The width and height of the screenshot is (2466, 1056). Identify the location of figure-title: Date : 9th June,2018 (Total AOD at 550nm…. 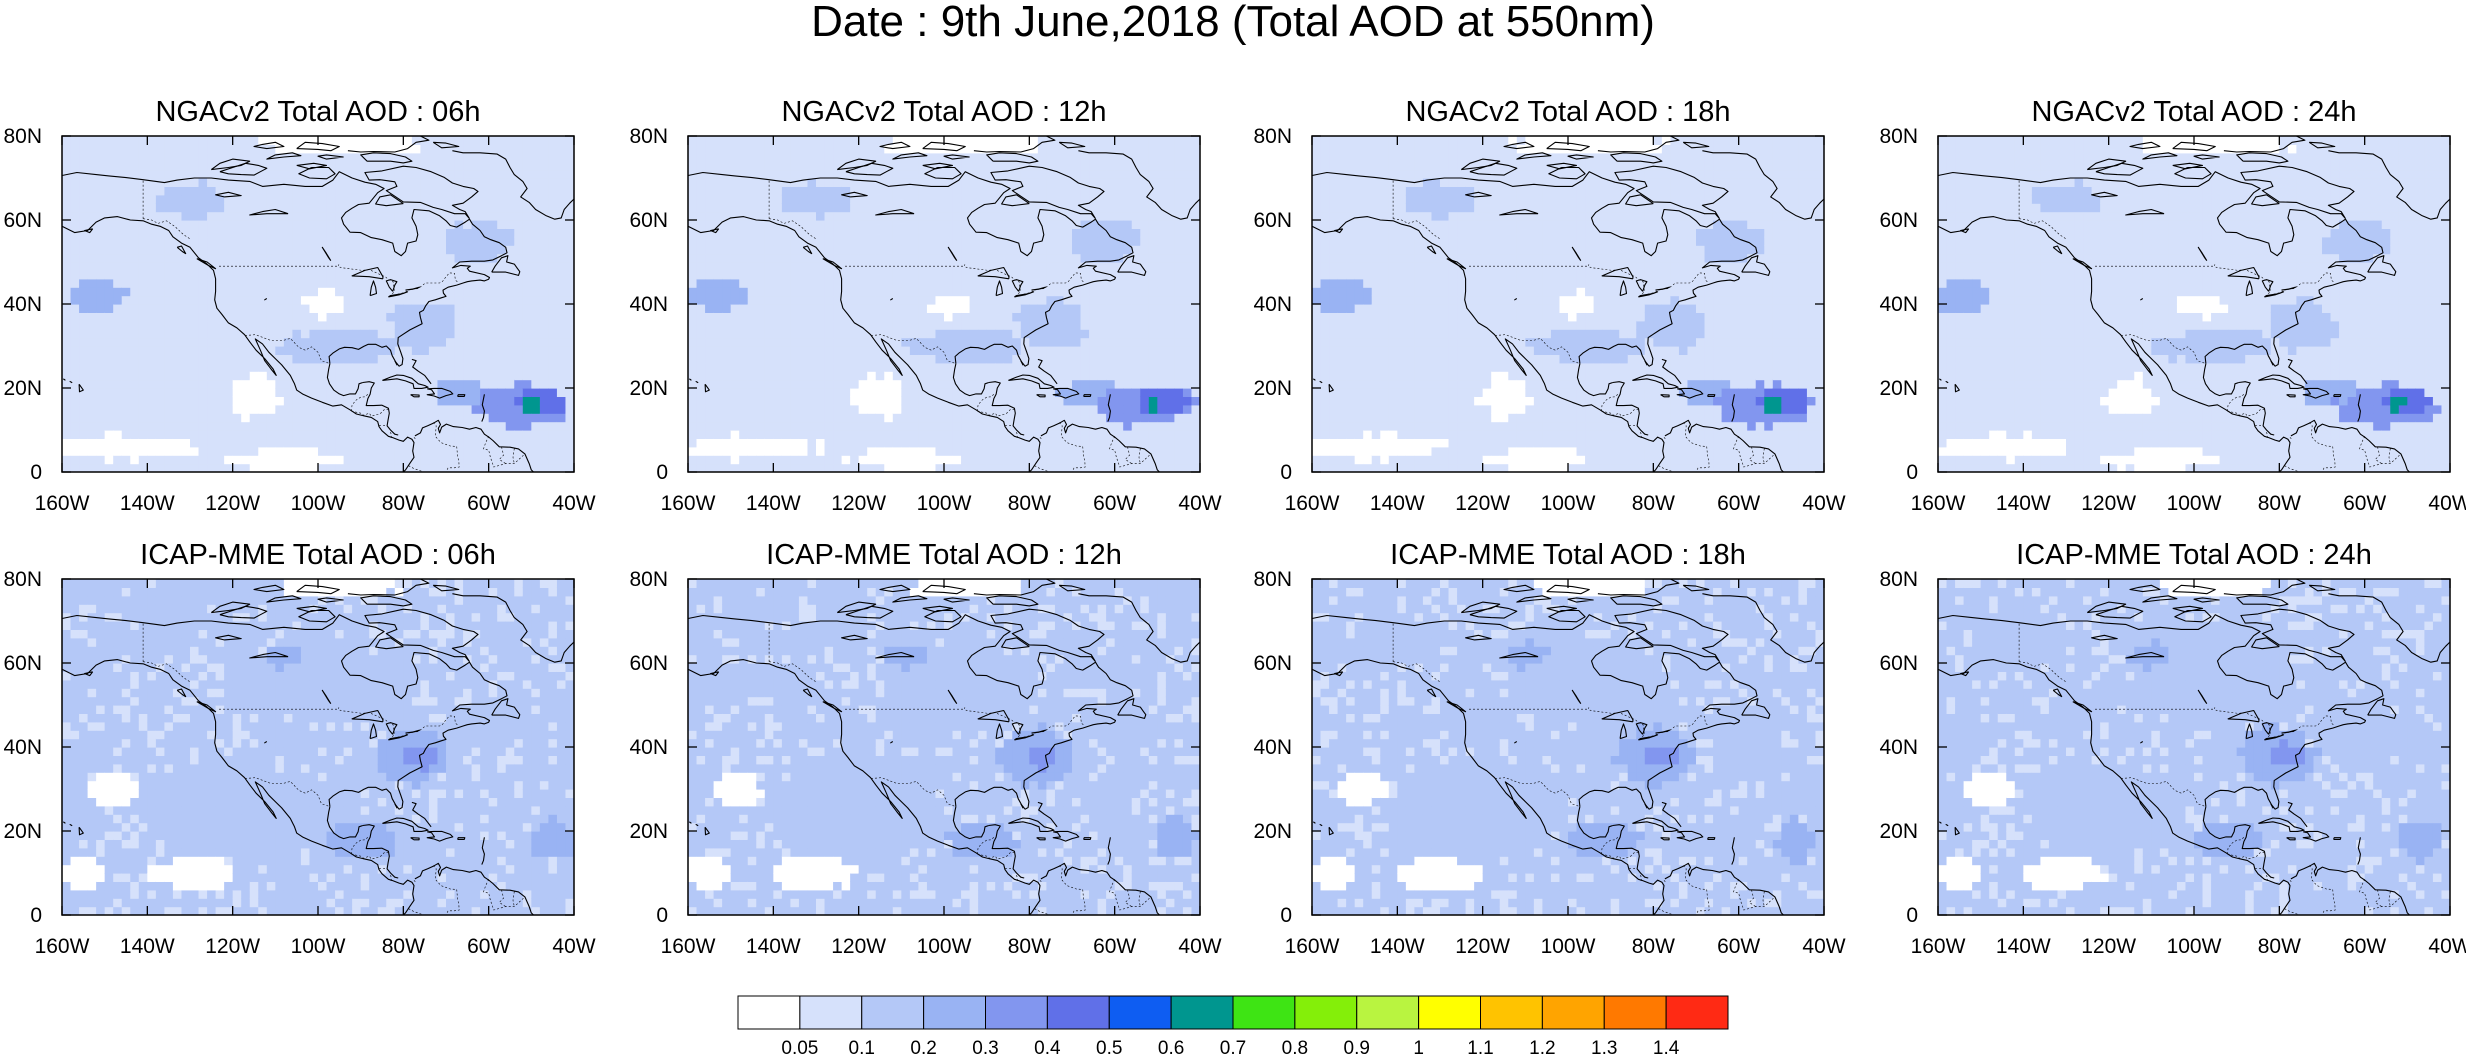
(1233, 22).